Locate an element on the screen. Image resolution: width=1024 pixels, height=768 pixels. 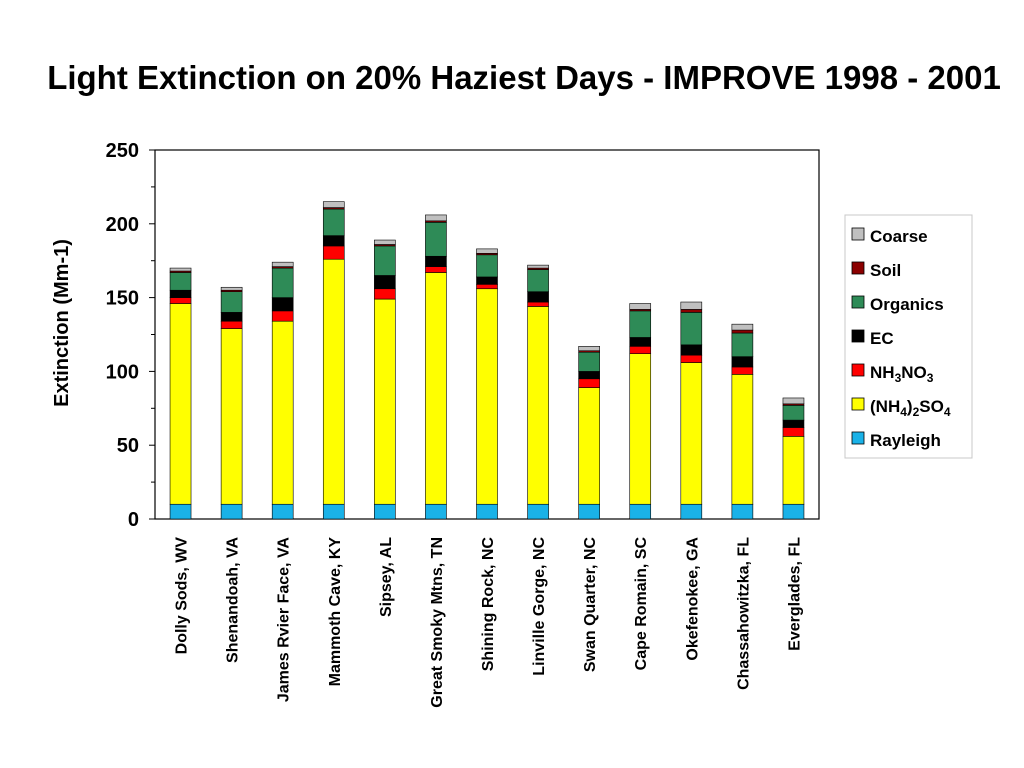
x-tick-label: Swan Quarter, NC is located at coordinates (590, 605).